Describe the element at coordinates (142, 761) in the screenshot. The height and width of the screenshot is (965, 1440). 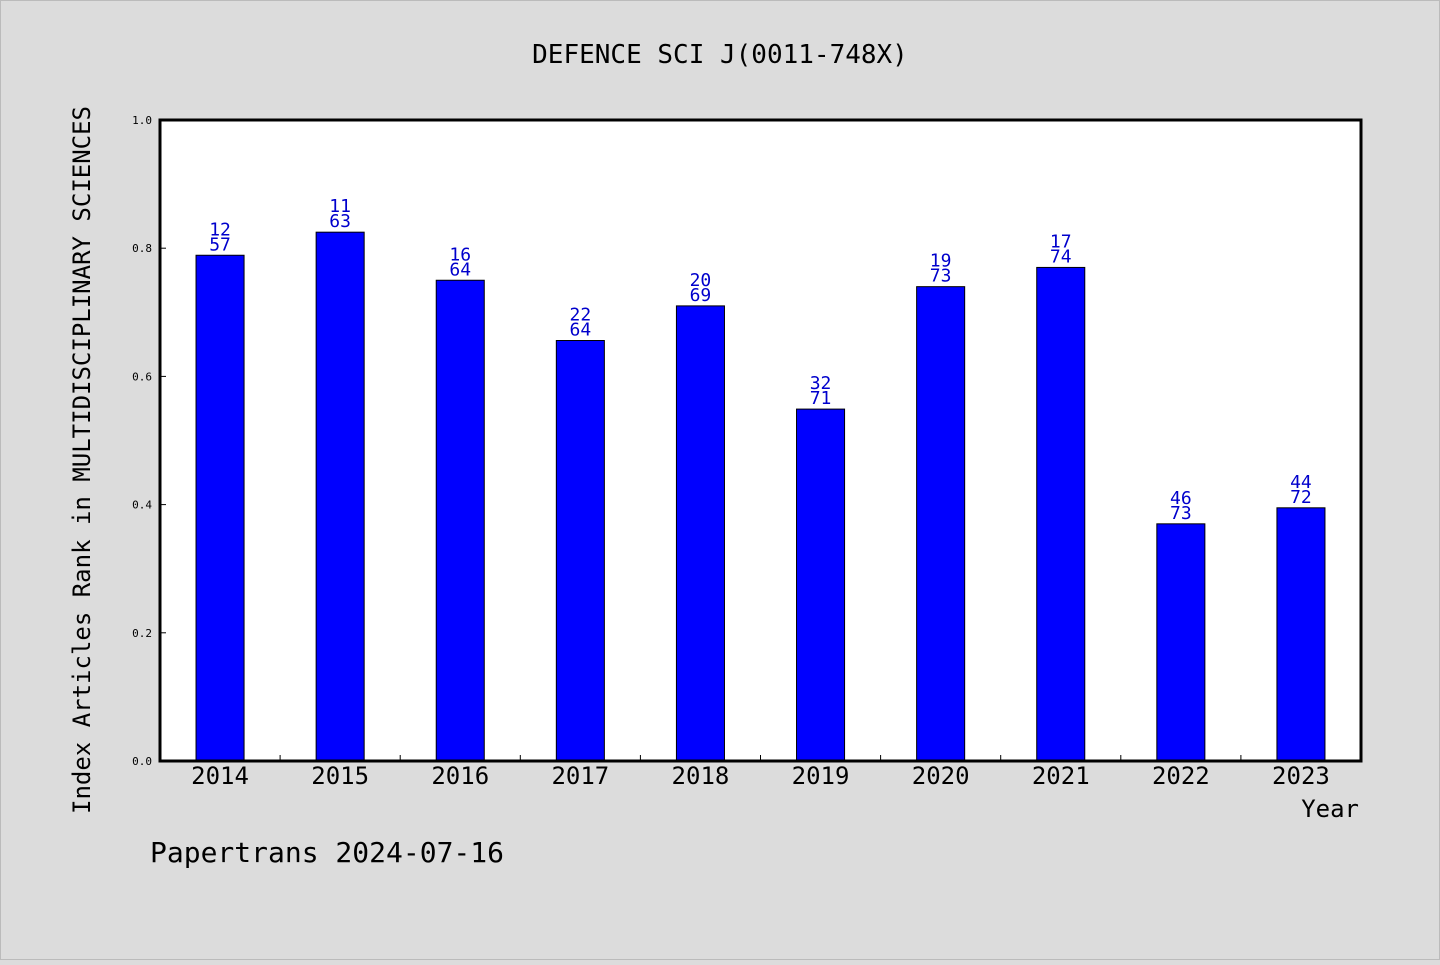
I see `y-tick-label-0.0: 0.0` at that location.